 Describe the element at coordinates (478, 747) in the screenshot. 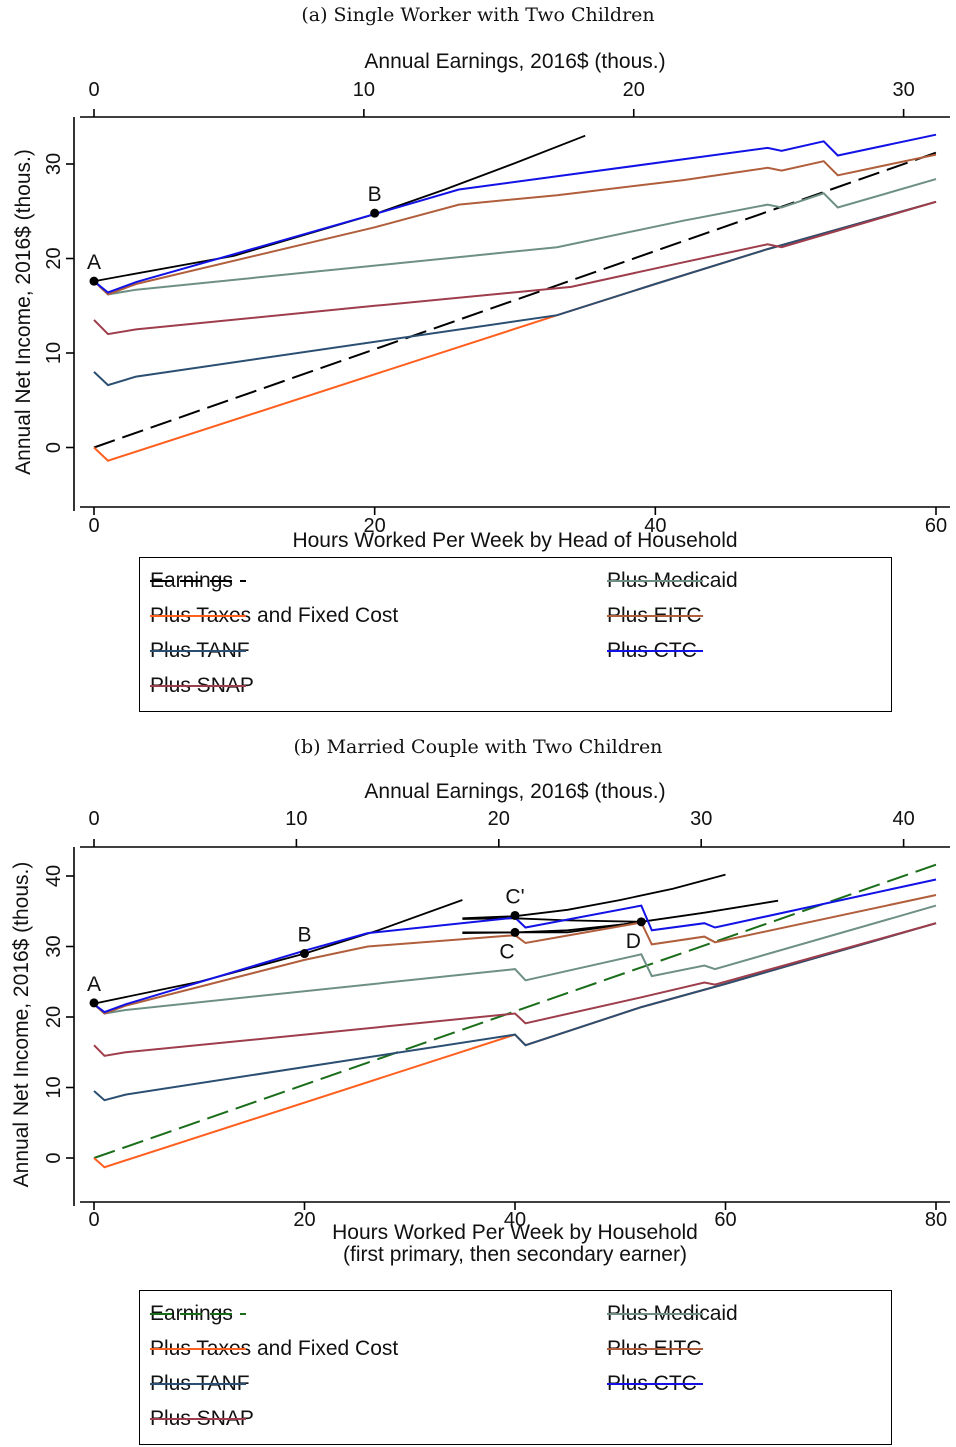

I see `panel-b-title: (b) Married Couple with Two Children` at that location.